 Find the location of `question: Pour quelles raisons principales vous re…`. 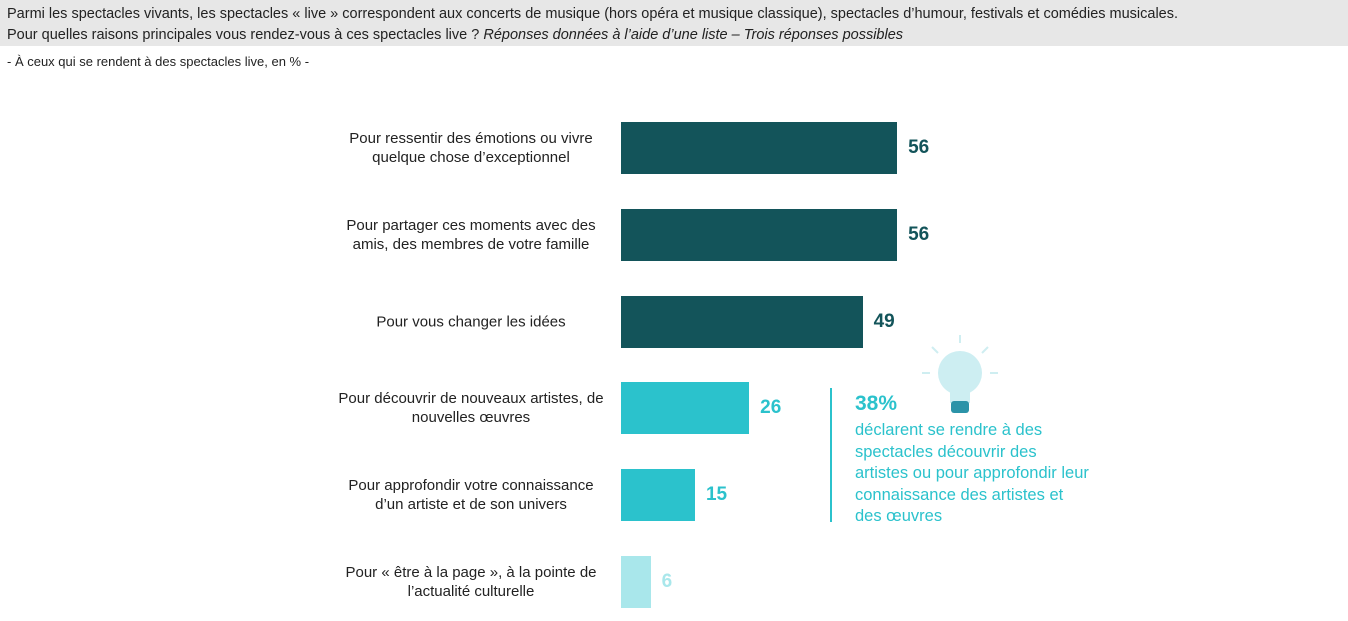

question: Pour quelles raisons principales vous re… is located at coordinates (455, 35).